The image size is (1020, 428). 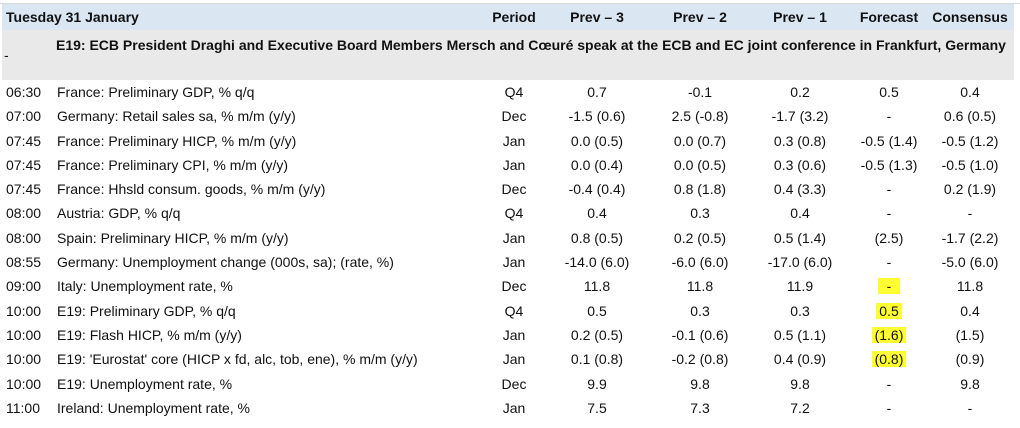 What do you see at coordinates (970, 359) in the screenshot?
I see `consensus-cell: (0.9)` at bounding box center [970, 359].